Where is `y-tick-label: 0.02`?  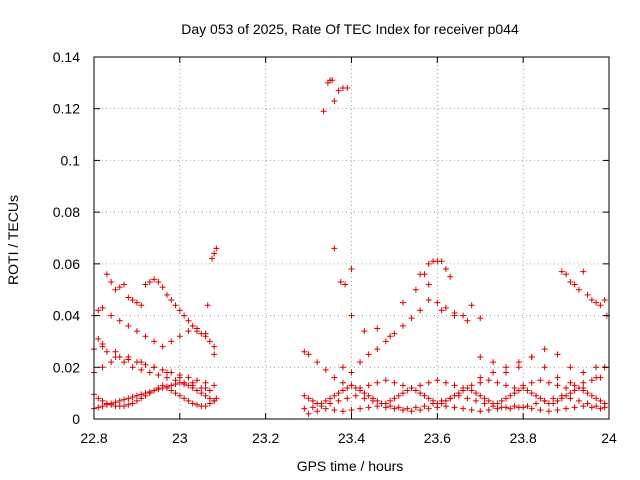 y-tick-label: 0.02 is located at coordinates (66, 367).